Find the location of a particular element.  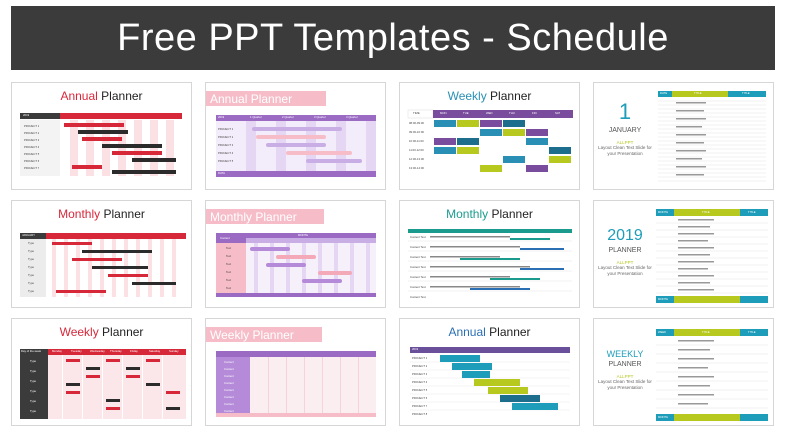

month-label: JANUARY is located at coordinates (625, 130).